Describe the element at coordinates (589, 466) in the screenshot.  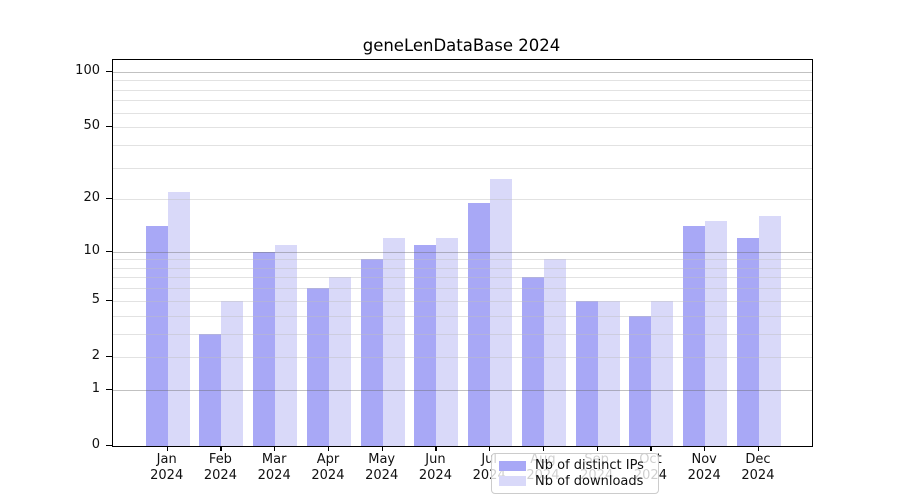
I see `legend-label-distinct-ips: Nb of distinct IPs` at that location.